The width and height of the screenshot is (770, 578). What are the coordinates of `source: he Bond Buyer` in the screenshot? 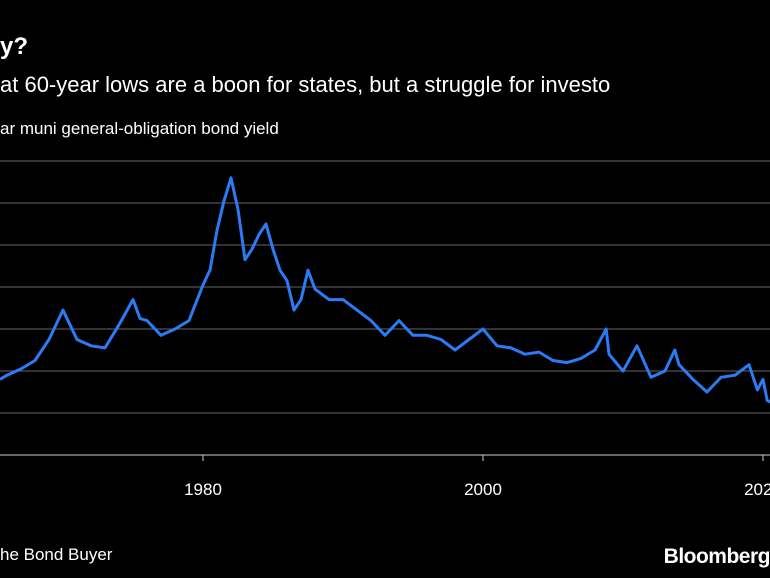 It's located at (56, 554).